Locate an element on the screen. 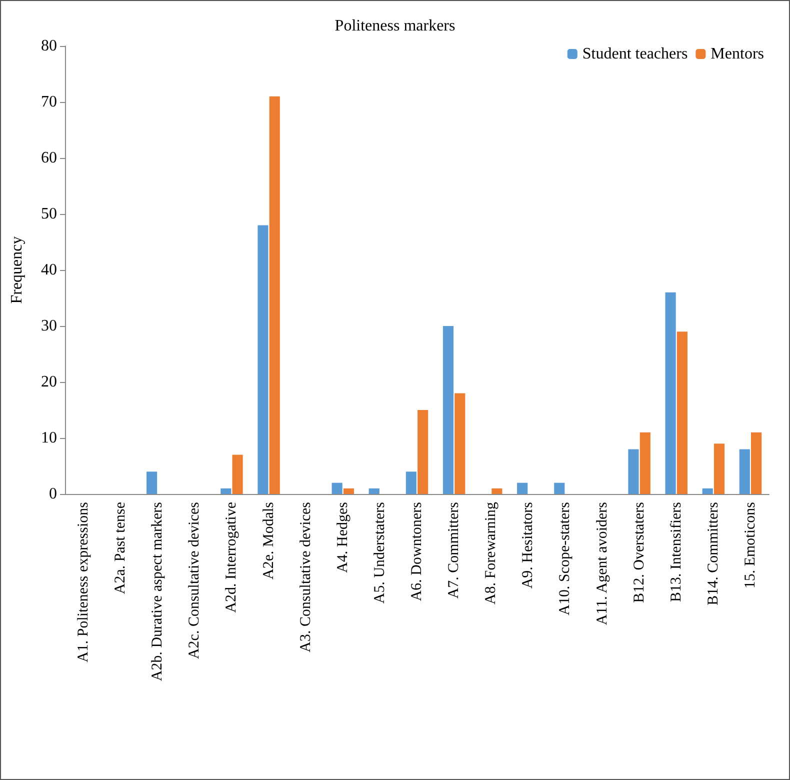 The height and width of the screenshot is (780, 790). x-tick-label: B13. Intensifiers is located at coordinates (676, 552).